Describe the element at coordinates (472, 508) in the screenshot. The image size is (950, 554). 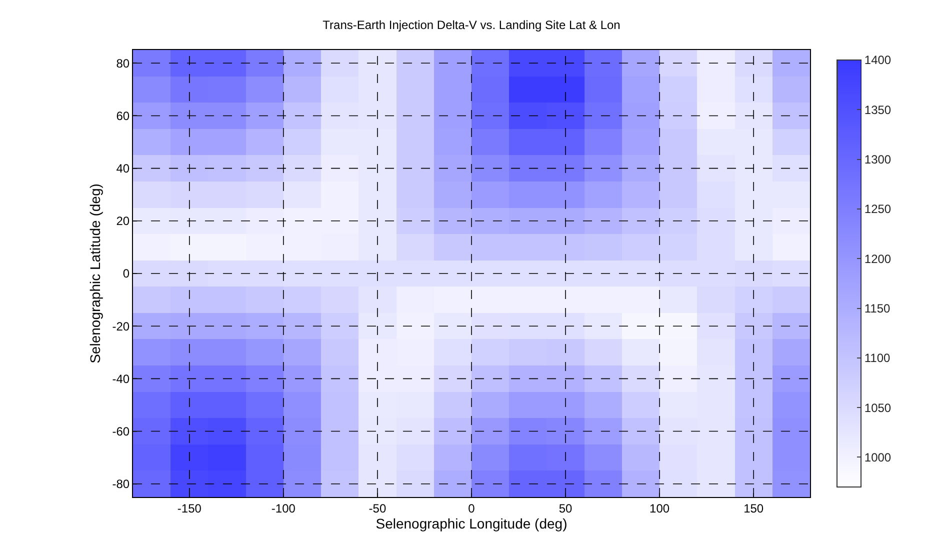
I see `x-tick-label: 0` at that location.